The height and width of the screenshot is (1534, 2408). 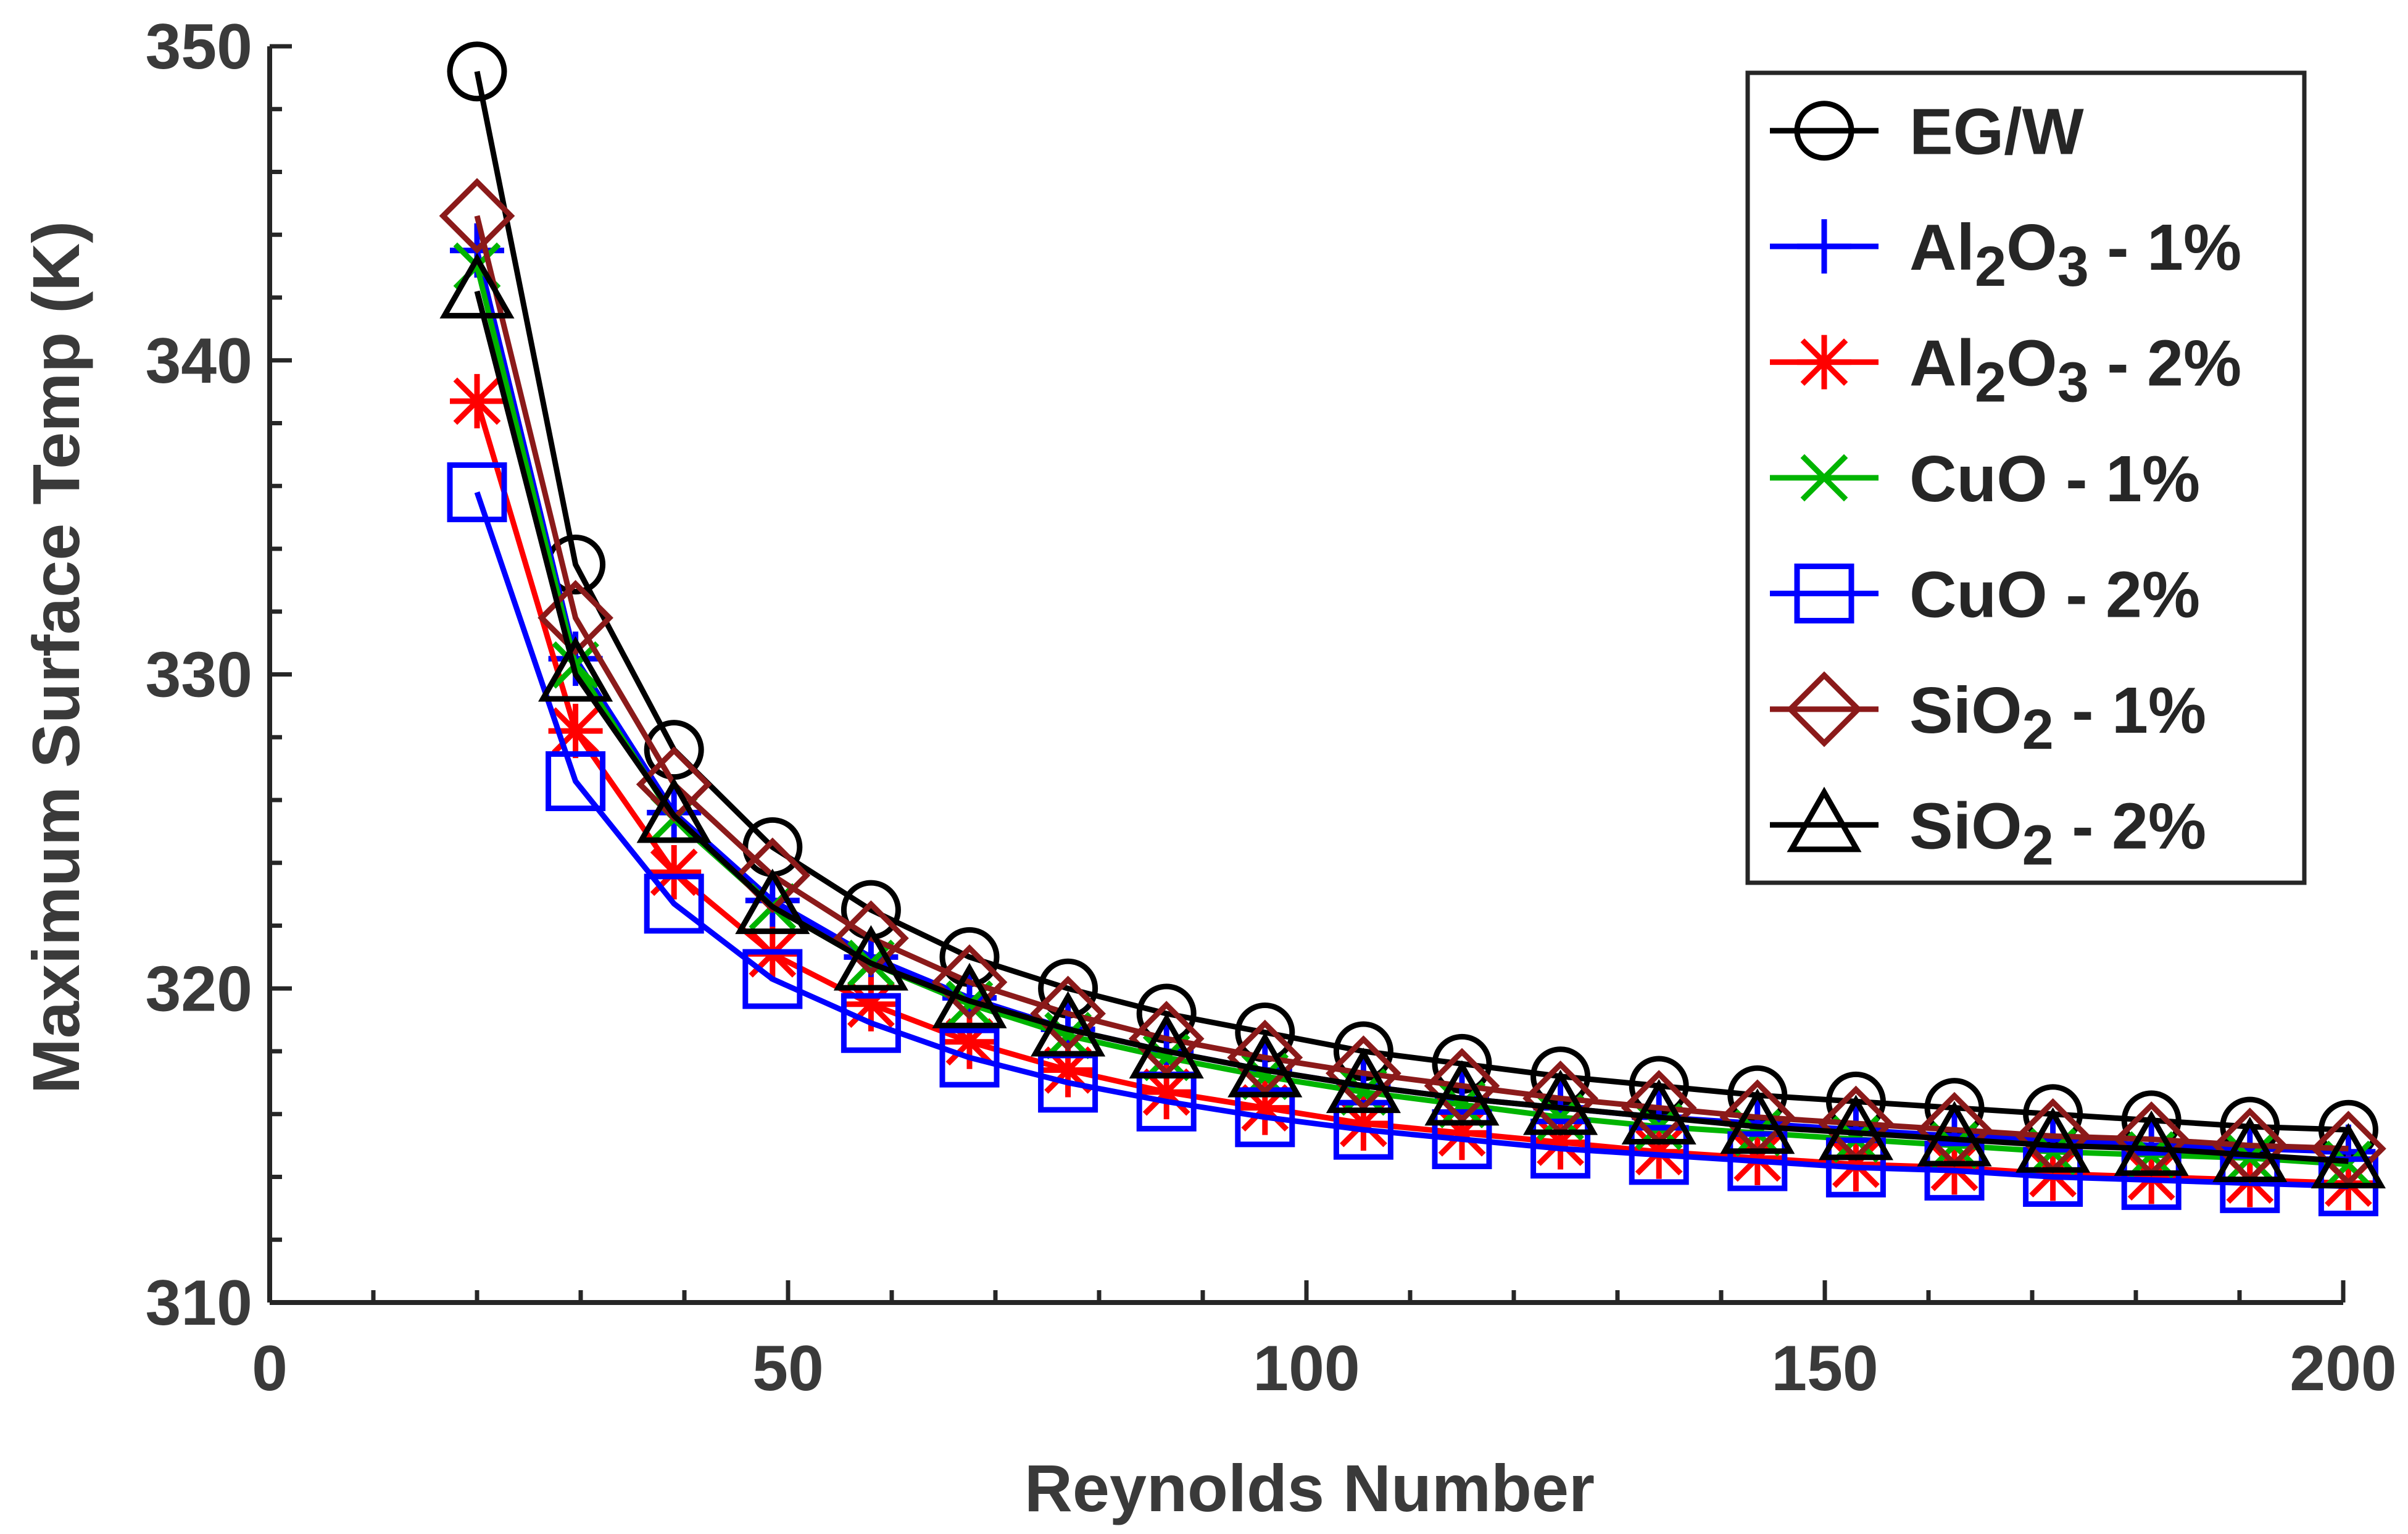 I want to click on y-tick-label: 330, so click(x=198, y=675).